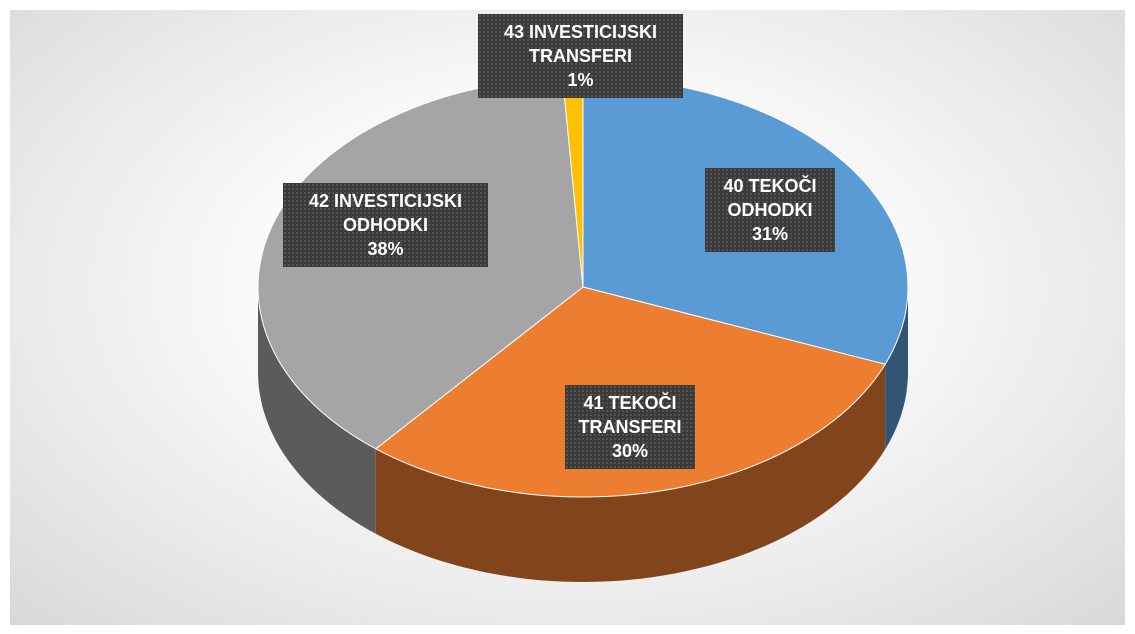 The height and width of the screenshot is (634, 1135). What do you see at coordinates (317, 410) in the screenshot?
I see `slice-side` at bounding box center [317, 410].